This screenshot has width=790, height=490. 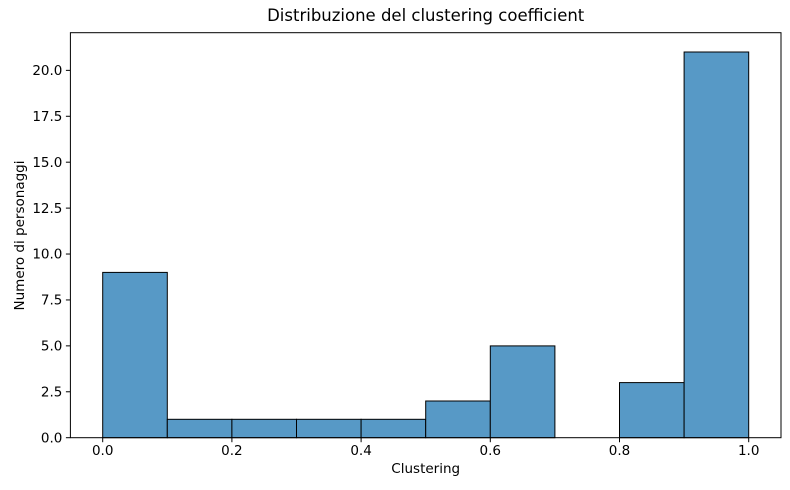 What do you see at coordinates (51, 347) in the screenshot?
I see `y-tick-label: 5.0` at bounding box center [51, 347].